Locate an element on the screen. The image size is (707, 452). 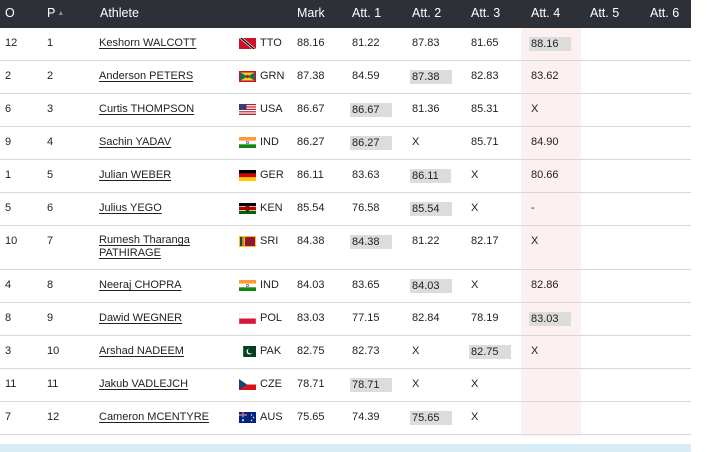
athlete-name-link: Neeraj CHOPRA is located at coordinates (140, 285).